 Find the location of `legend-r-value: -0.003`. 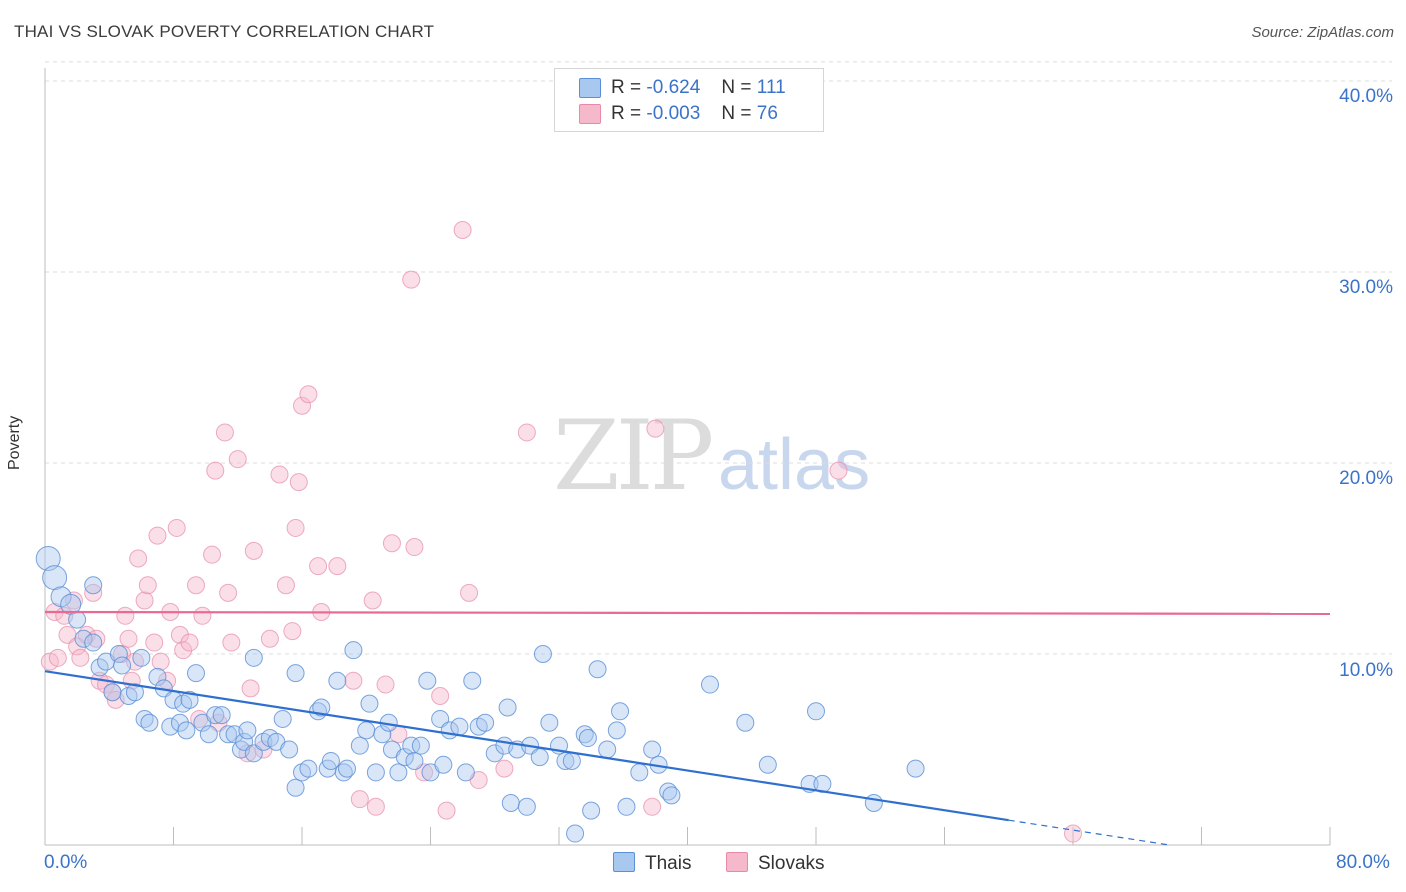

legend-r-value: -0.003 is located at coordinates (673, 113).